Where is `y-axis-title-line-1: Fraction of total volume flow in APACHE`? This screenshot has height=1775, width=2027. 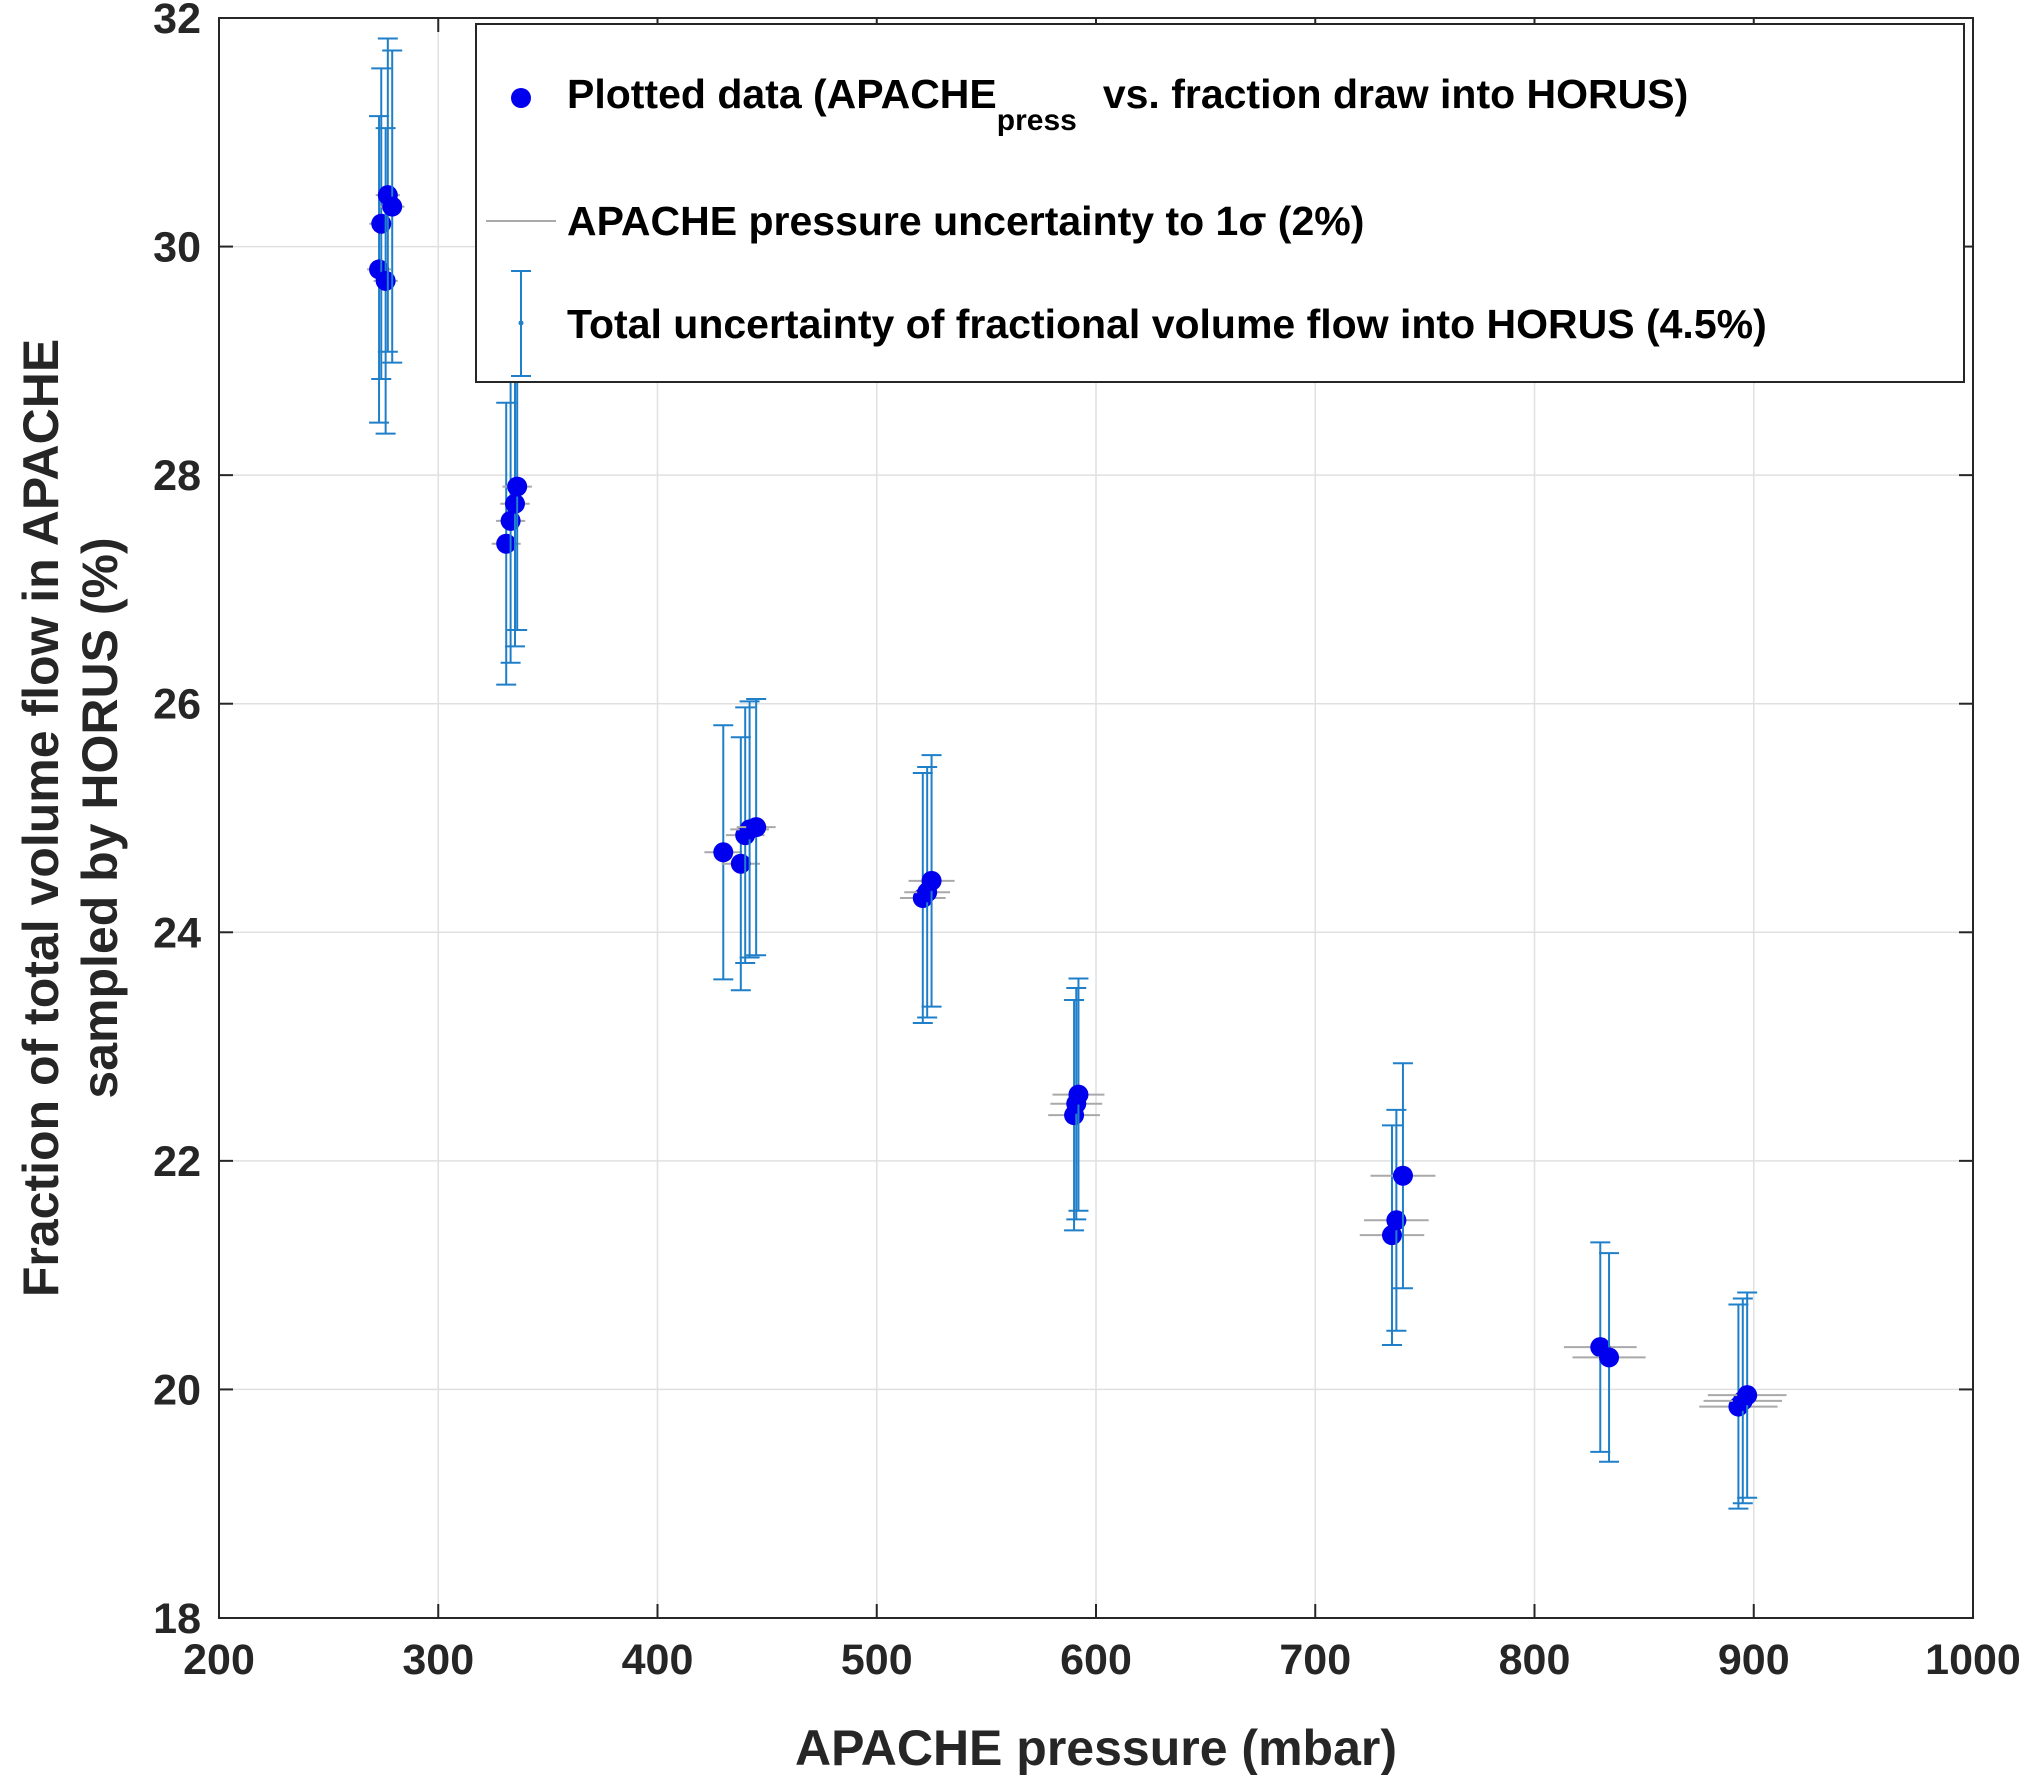
y-axis-title-line-1: Fraction of total volume flow in APACHE is located at coordinates (41, 818).